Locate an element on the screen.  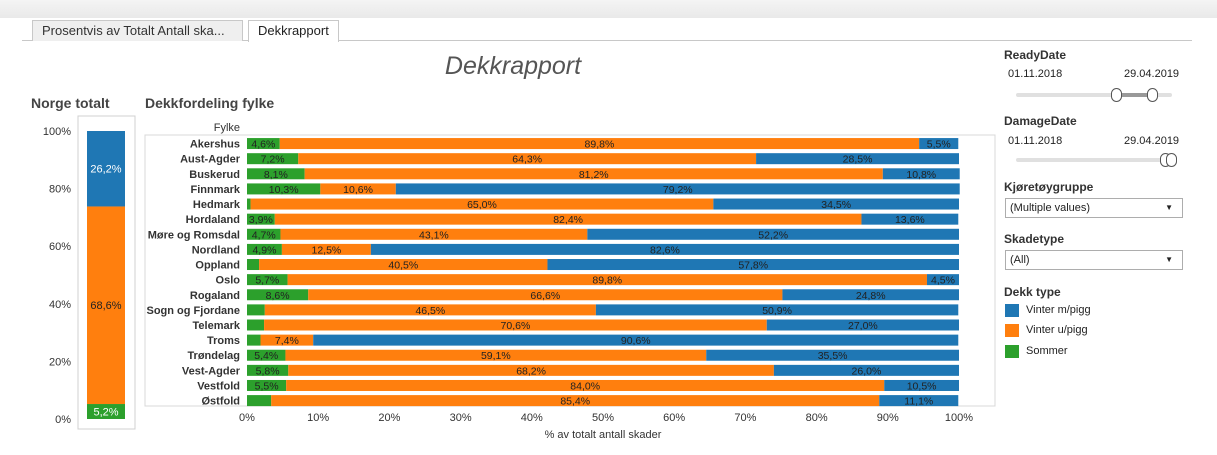
data-label: 68,6% is located at coordinates (105, 306).